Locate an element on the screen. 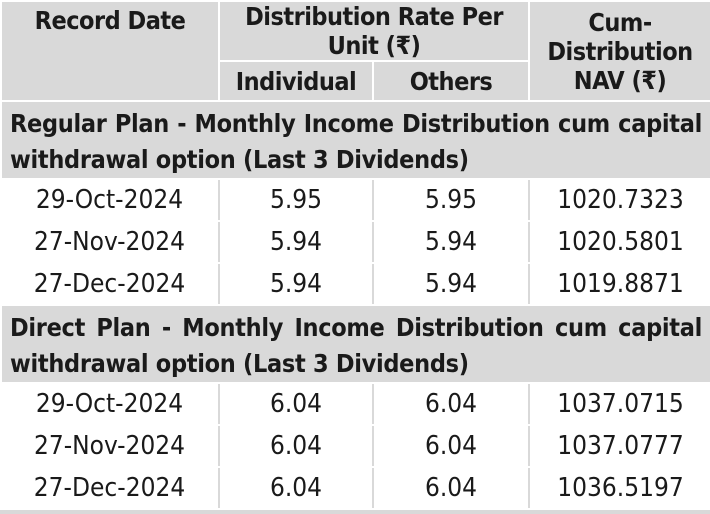 This screenshot has width=710, height=514. table-row: 27-Nov-2024 5.94 5.94 1020.5801 is located at coordinates (355, 242).